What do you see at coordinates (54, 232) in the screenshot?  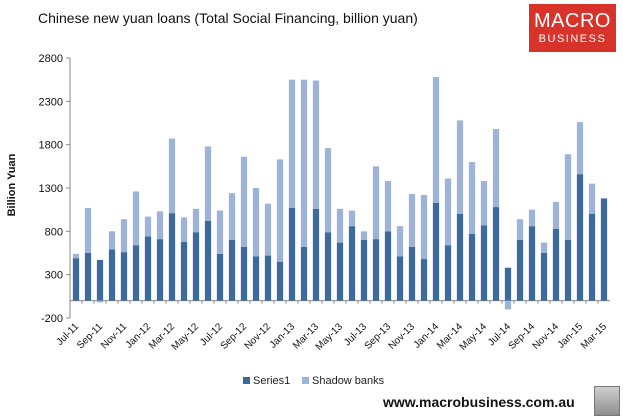 I see `y-tick-label: 800` at bounding box center [54, 232].